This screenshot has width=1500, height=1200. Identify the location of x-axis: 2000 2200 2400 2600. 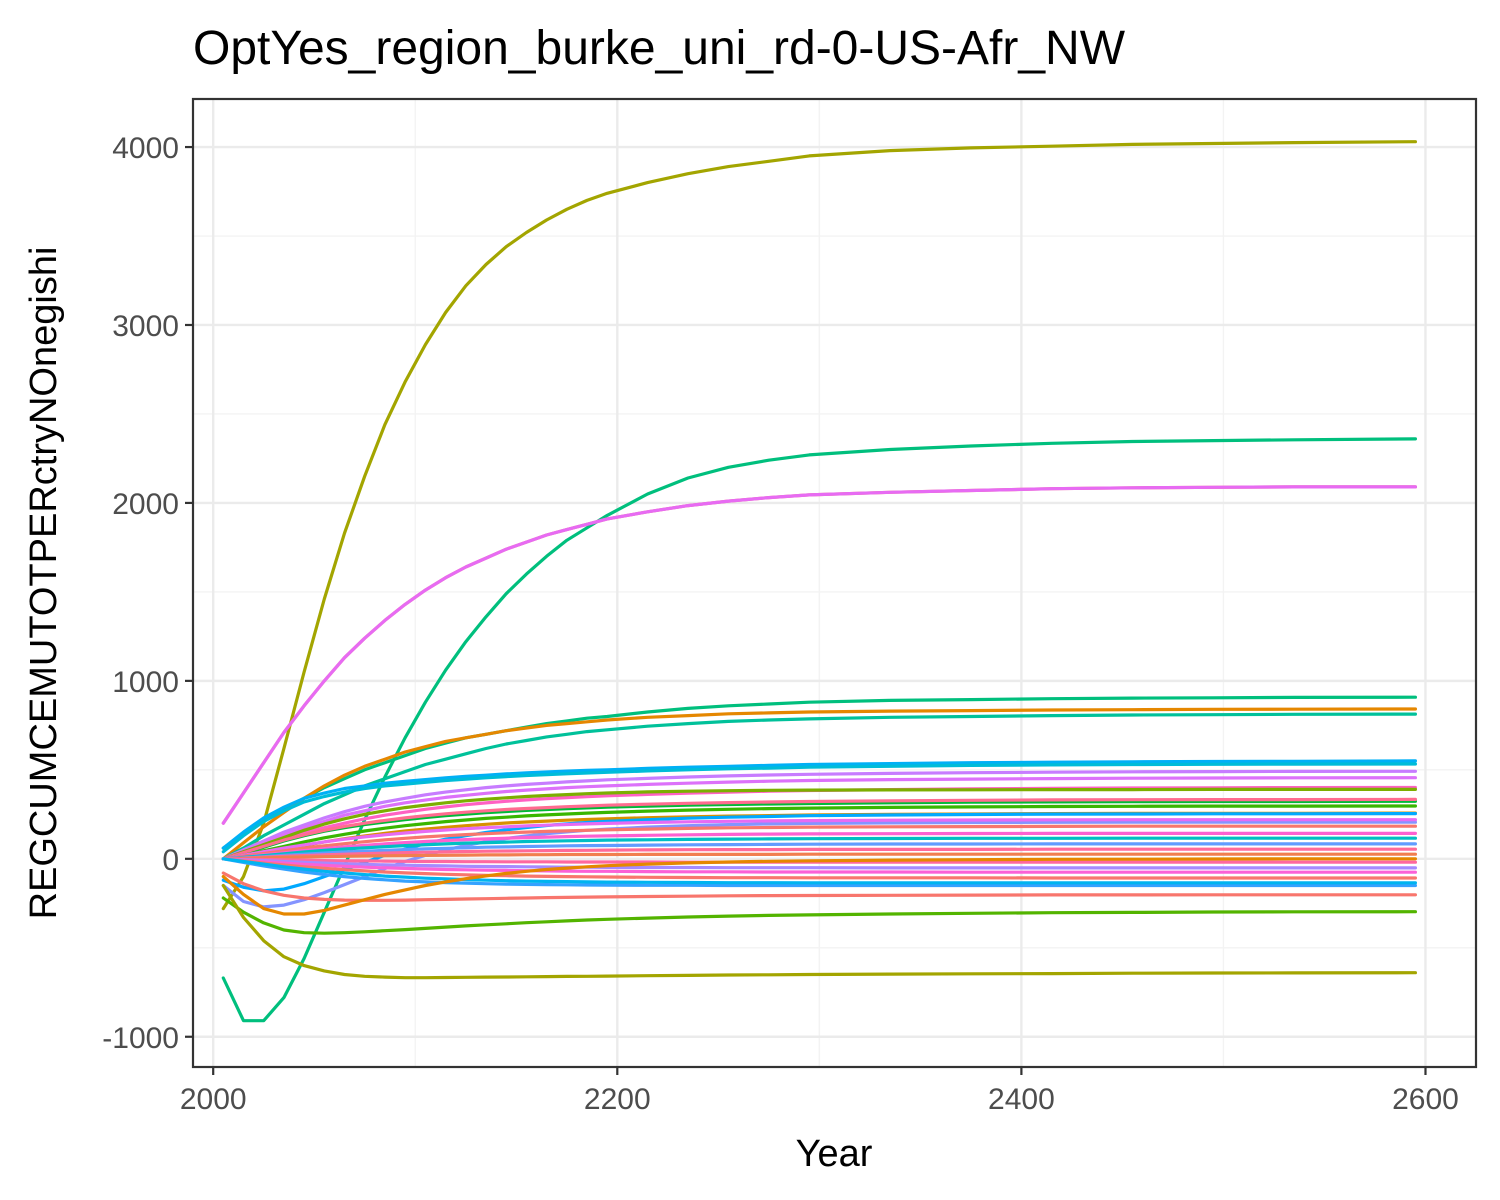
(819, 1091).